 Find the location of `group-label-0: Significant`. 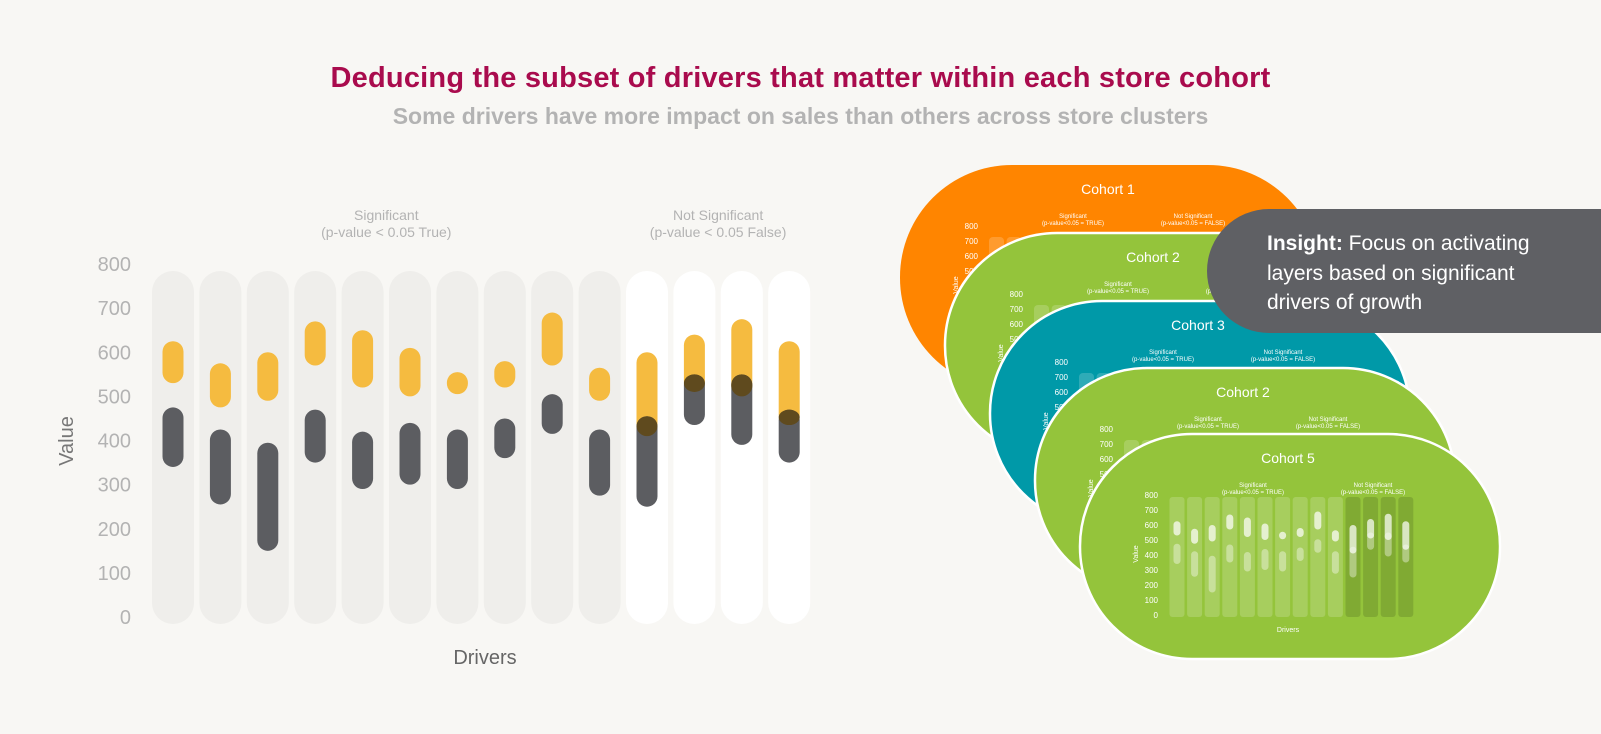

group-label-0: Significant is located at coordinates (386, 215).